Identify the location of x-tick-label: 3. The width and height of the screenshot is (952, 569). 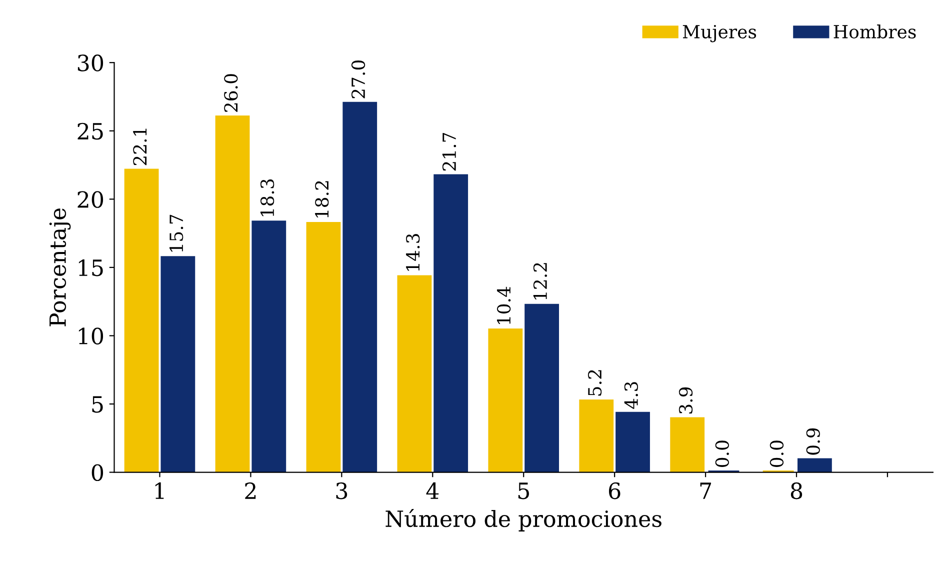
(342, 491).